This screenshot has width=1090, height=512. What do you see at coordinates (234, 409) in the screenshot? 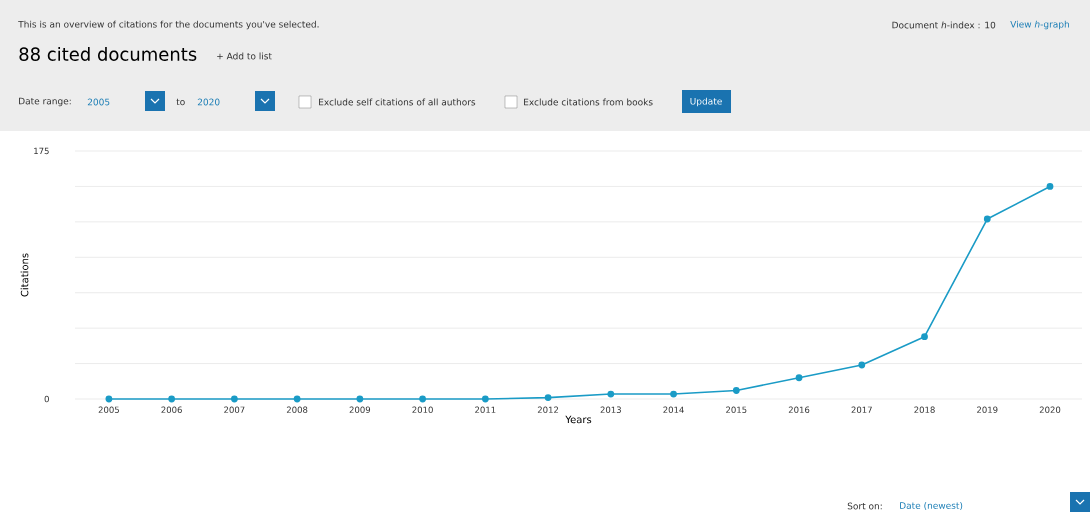
I see `x-tick-label: 2007` at bounding box center [234, 409].